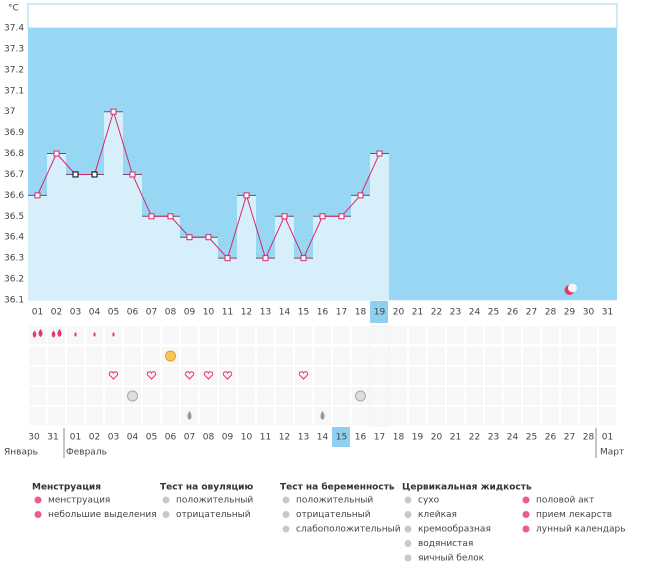 This screenshot has width=655, height=587. I want to click on legend-item: лунный календарь, so click(581, 530).